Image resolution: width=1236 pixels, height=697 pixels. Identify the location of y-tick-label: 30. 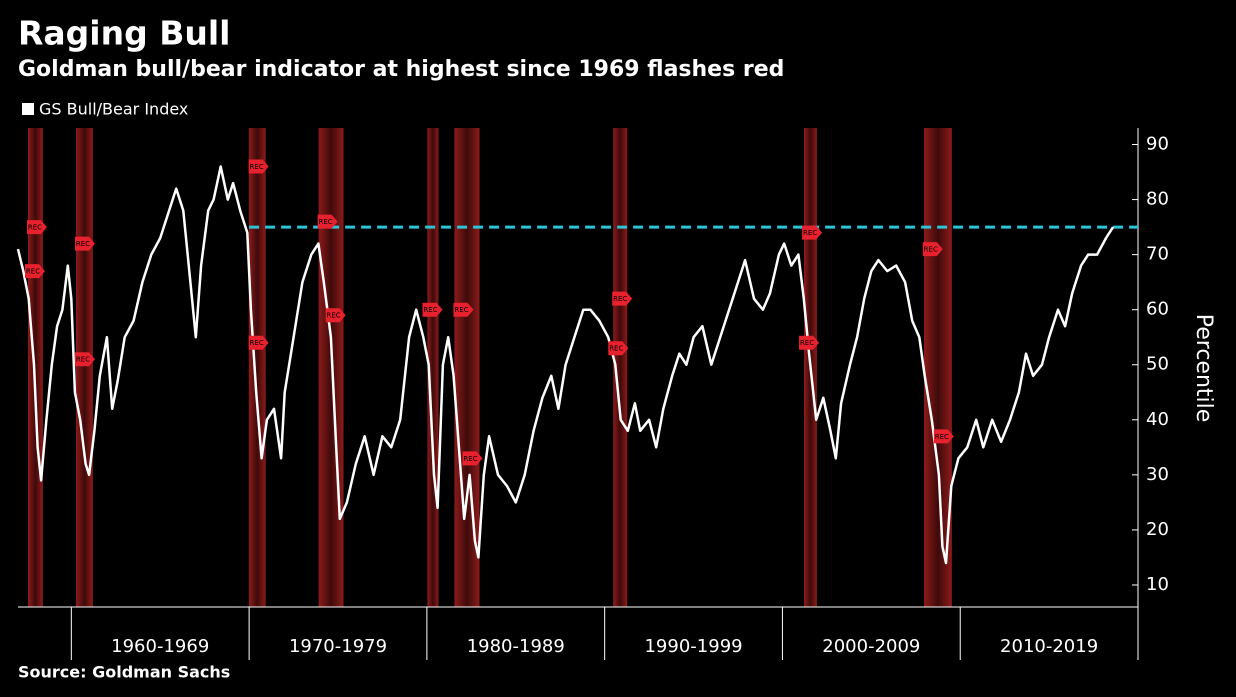
(1157, 474).